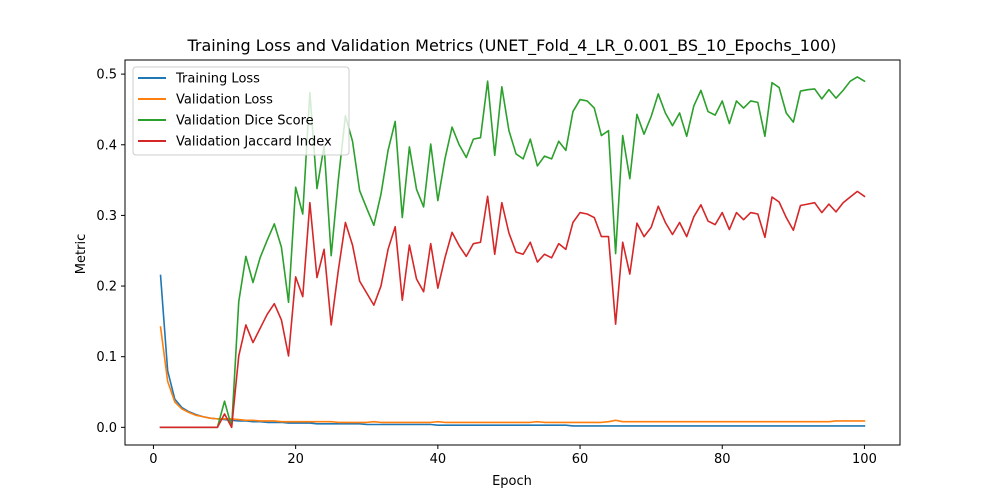  What do you see at coordinates (110, 252) in the screenshot?
I see `y-axis: 0.0 0.1 0.2 0.3 0.4 0.5` at bounding box center [110, 252].